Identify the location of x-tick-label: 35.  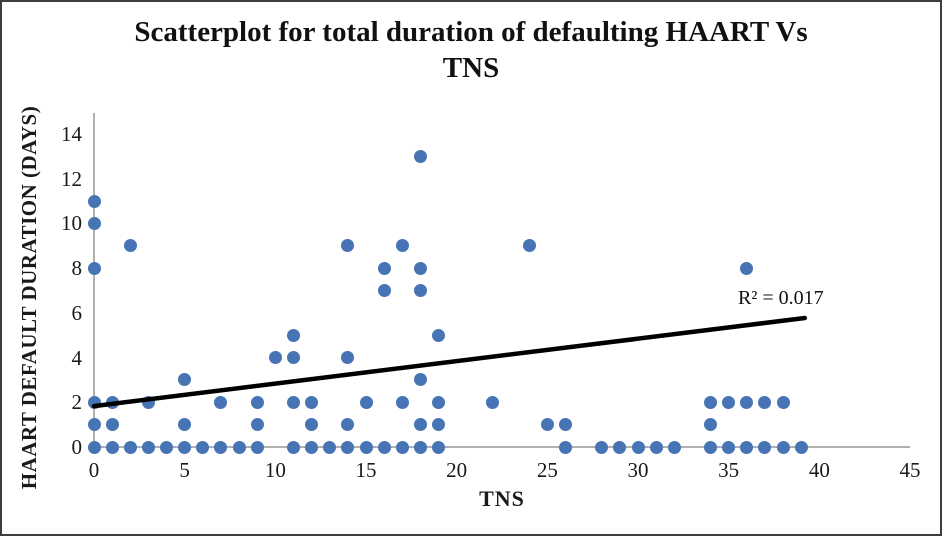
(729, 470).